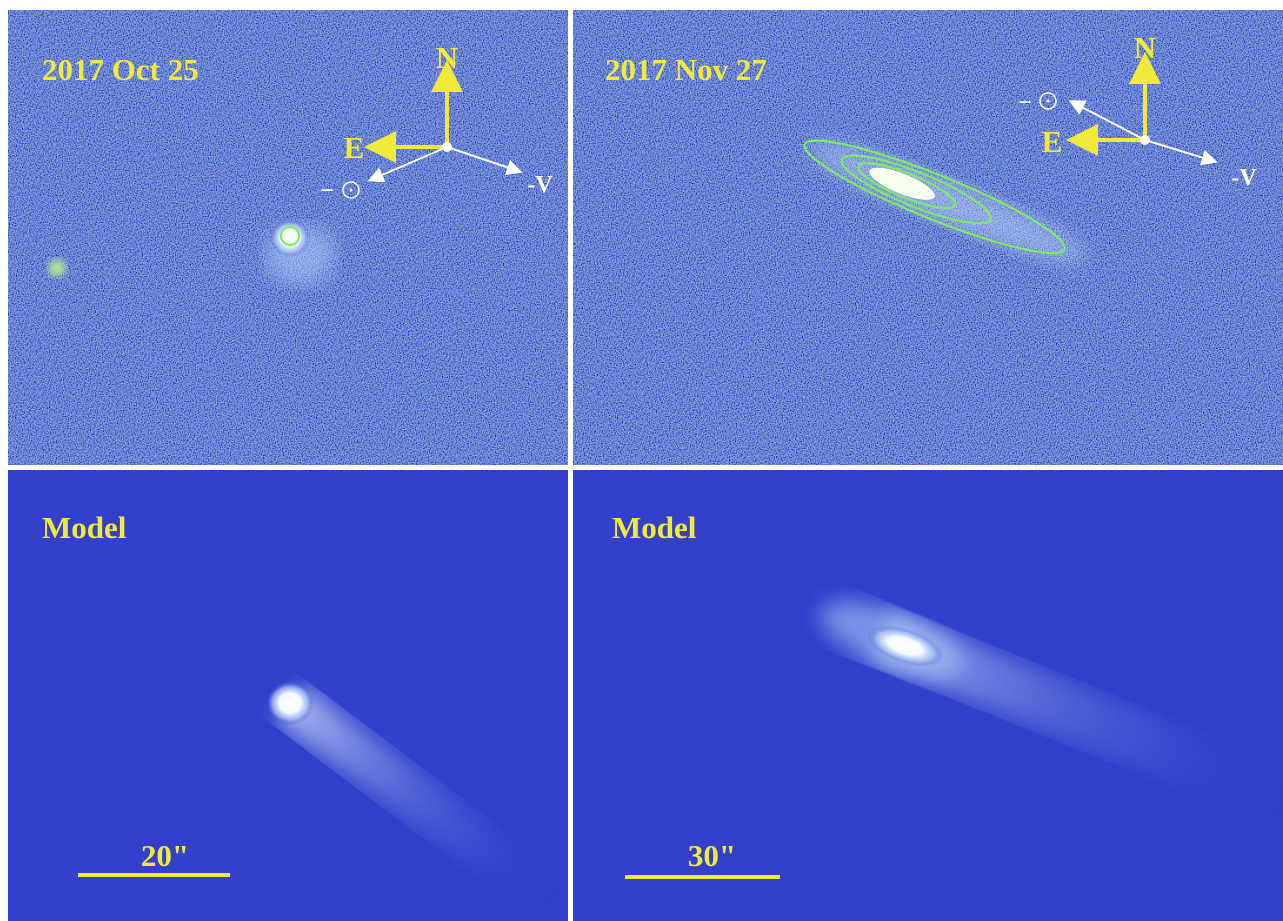 The image size is (1283, 921). Describe the element at coordinates (57, 268) in the screenshot. I see `star` at that location.